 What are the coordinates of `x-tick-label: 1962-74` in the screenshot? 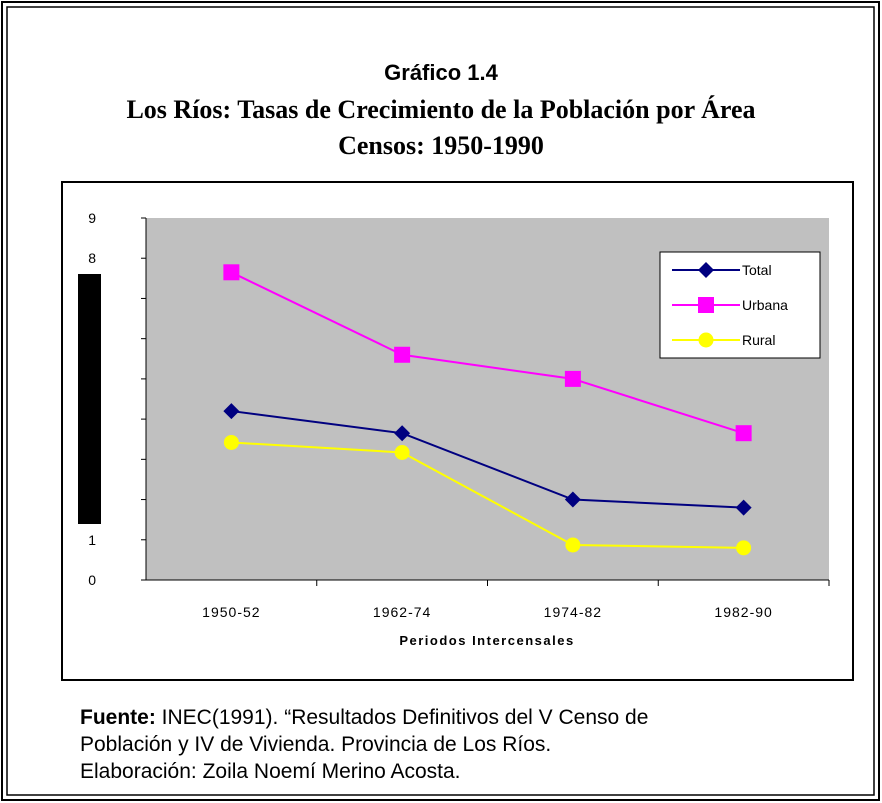 It's located at (402, 612).